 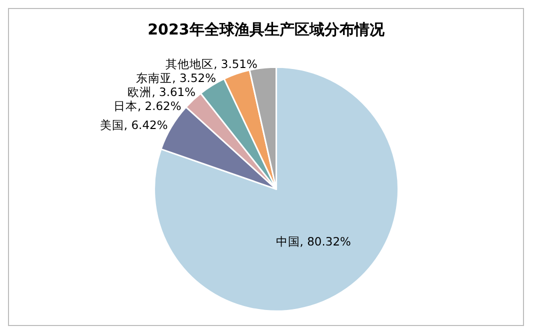 What do you see at coordinates (212, 63) in the screenshot?
I see `slice-label: 其他地区, 3.51%` at bounding box center [212, 63].